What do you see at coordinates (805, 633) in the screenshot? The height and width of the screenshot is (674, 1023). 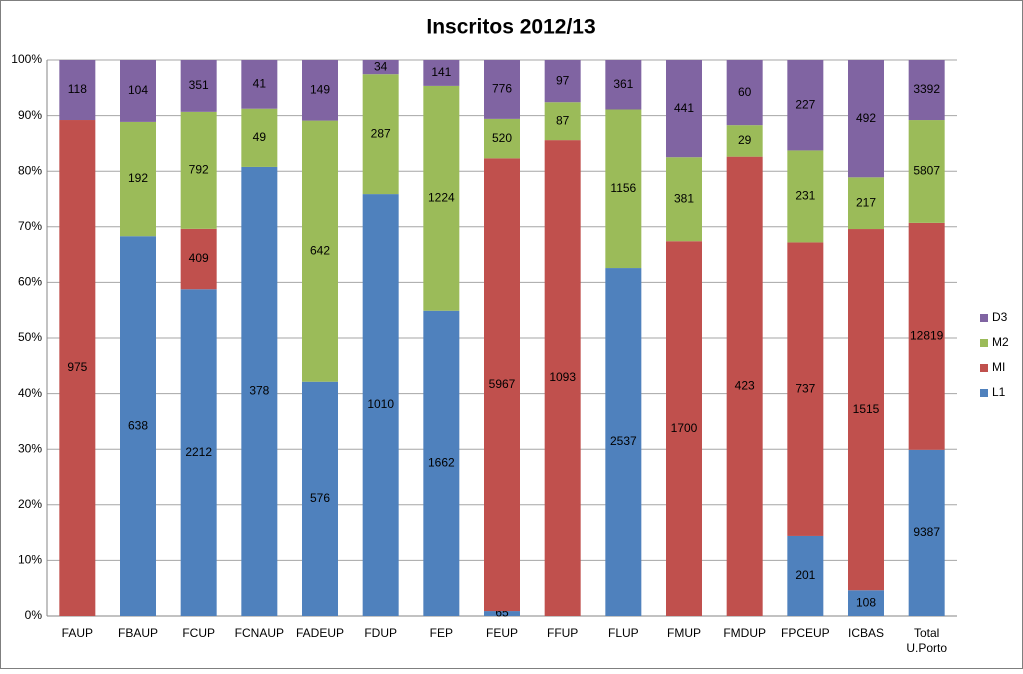 I see `x-tick-label: FPCEUP` at bounding box center [805, 633].